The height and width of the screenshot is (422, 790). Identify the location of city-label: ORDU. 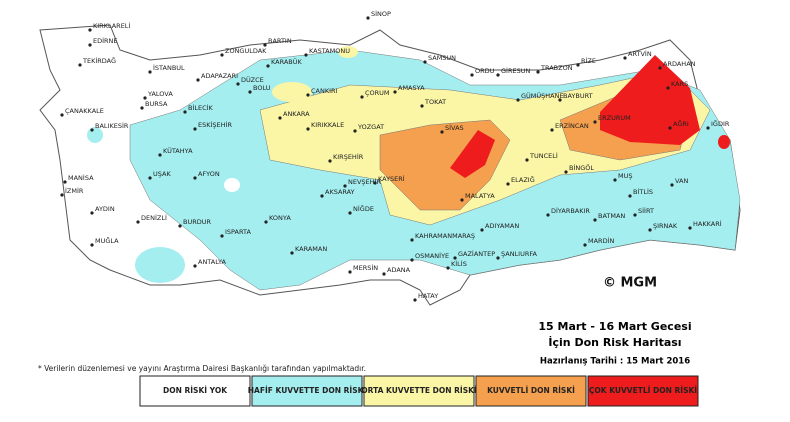
(485, 71).